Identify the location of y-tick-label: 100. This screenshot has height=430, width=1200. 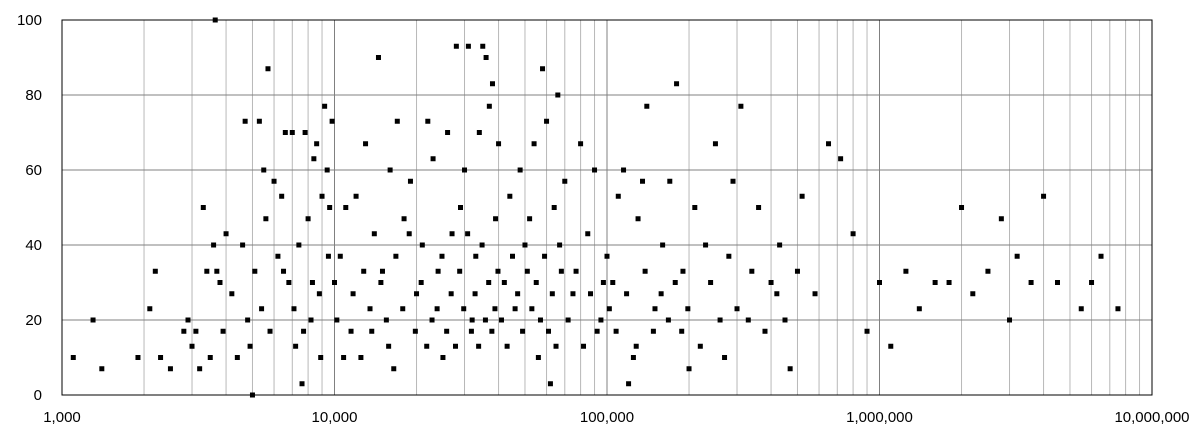
(29, 20).